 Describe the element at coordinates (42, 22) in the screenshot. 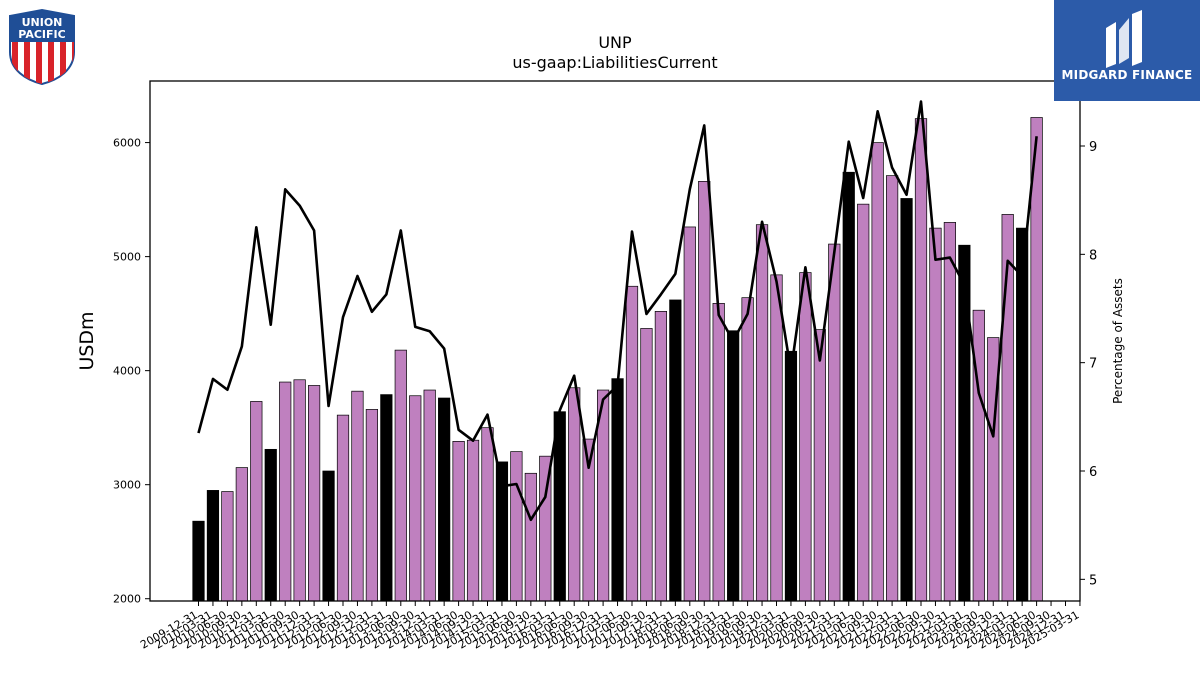

I see `svg-text: UNION` at that location.